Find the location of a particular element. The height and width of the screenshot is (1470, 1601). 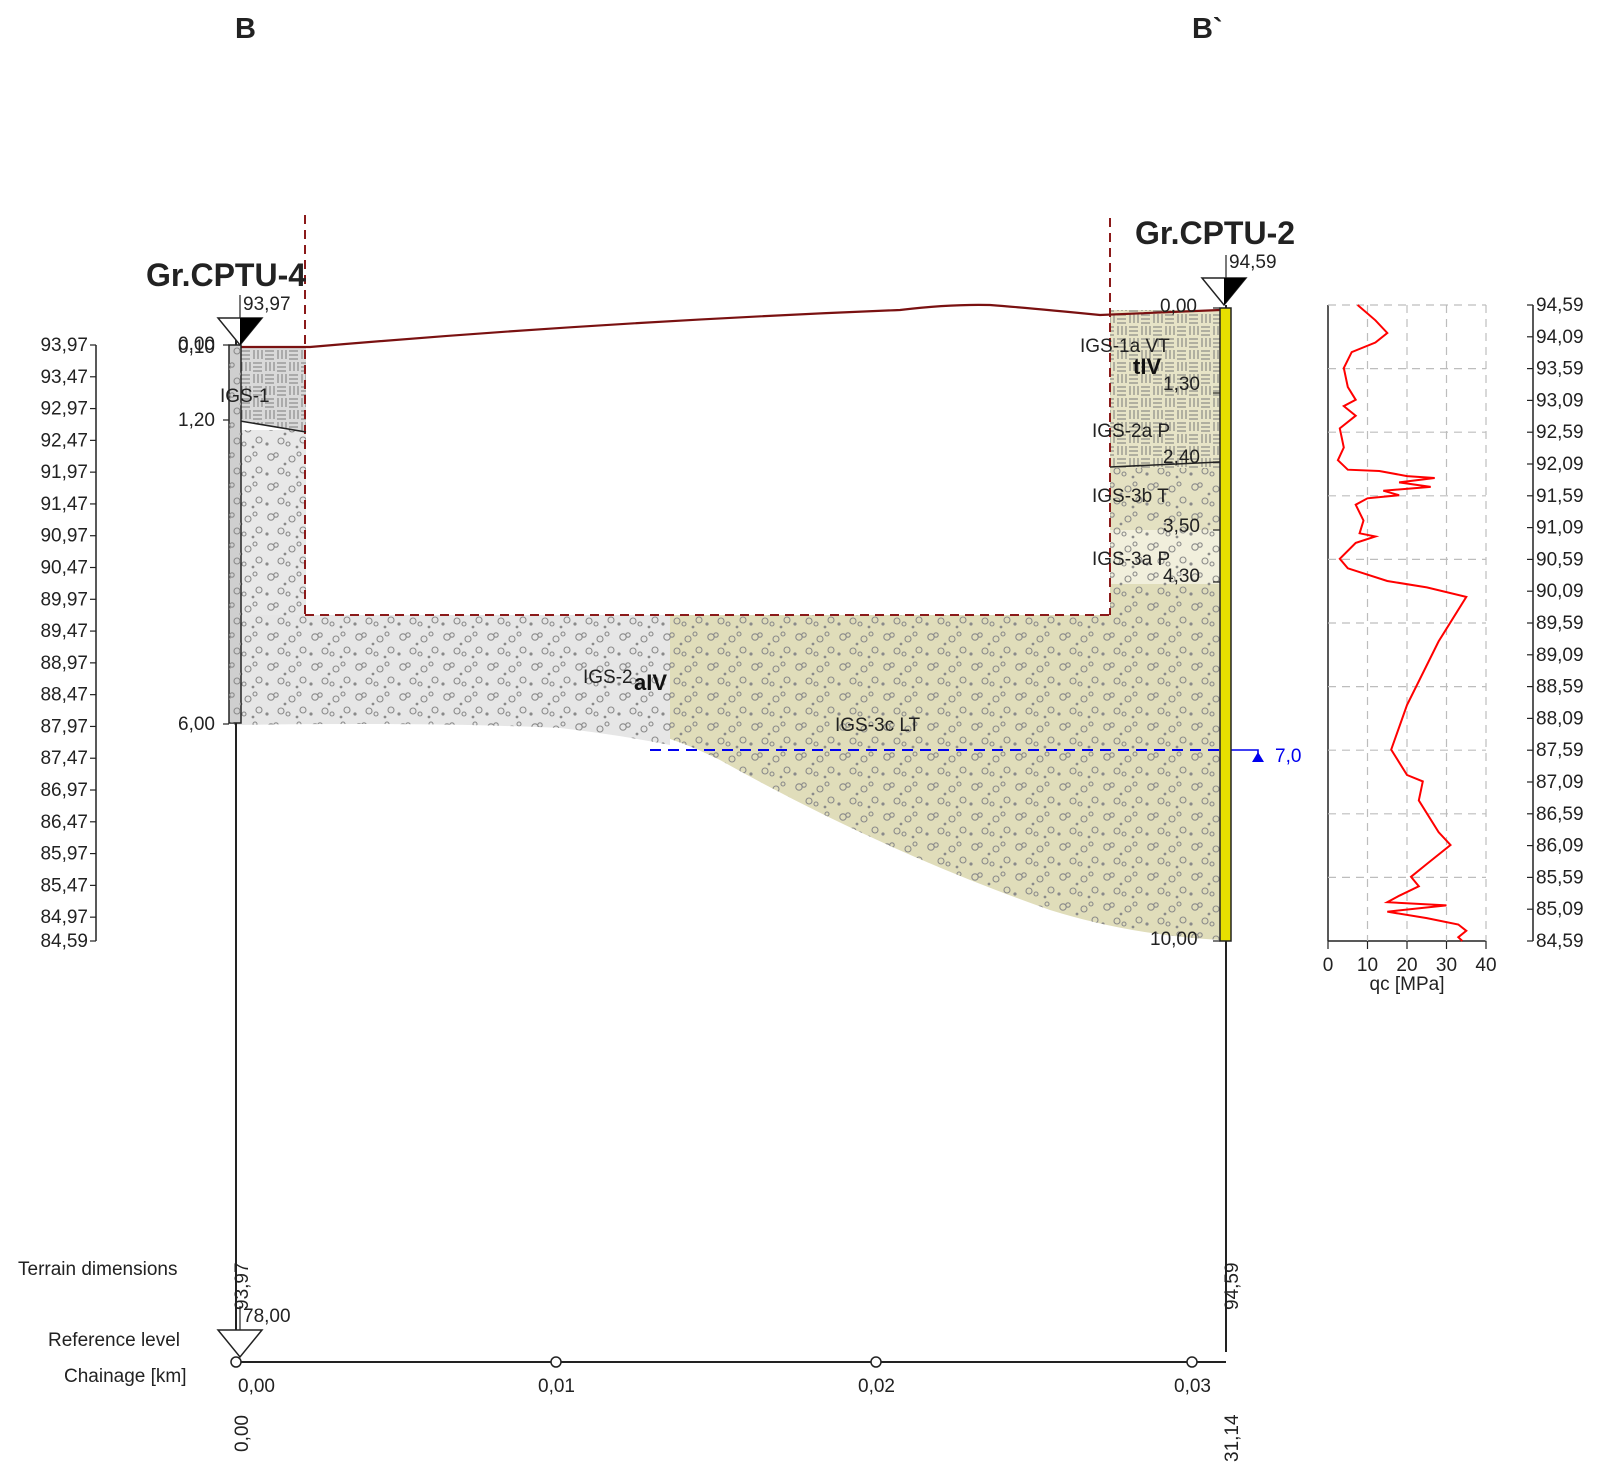

borehole-2-layer-code-3: IGS-3b T is located at coordinates (1130, 496).